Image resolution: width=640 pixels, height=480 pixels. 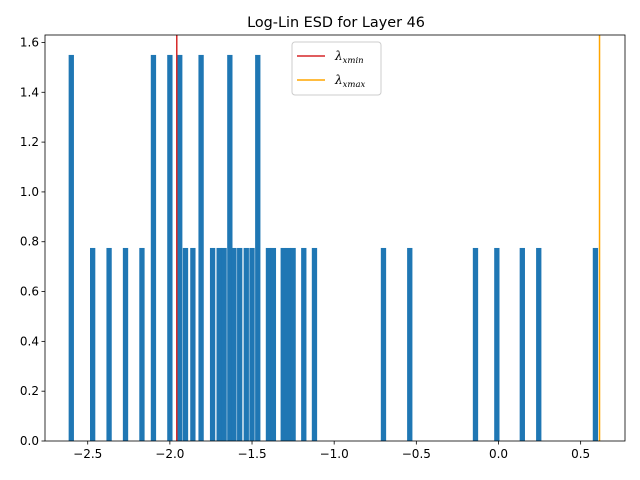 What do you see at coordinates (349, 57) in the screenshot?
I see `legend-label-xmin: λxmin` at bounding box center [349, 57].